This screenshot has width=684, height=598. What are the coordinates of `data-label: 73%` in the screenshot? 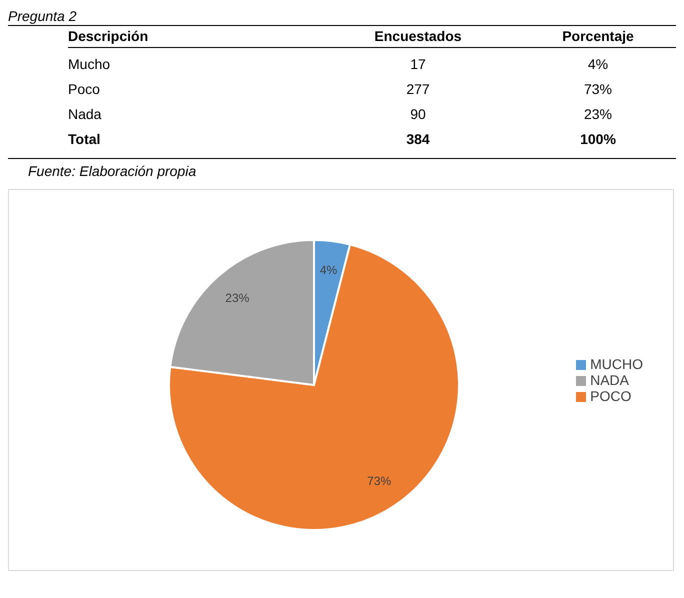 It's located at (379, 481).